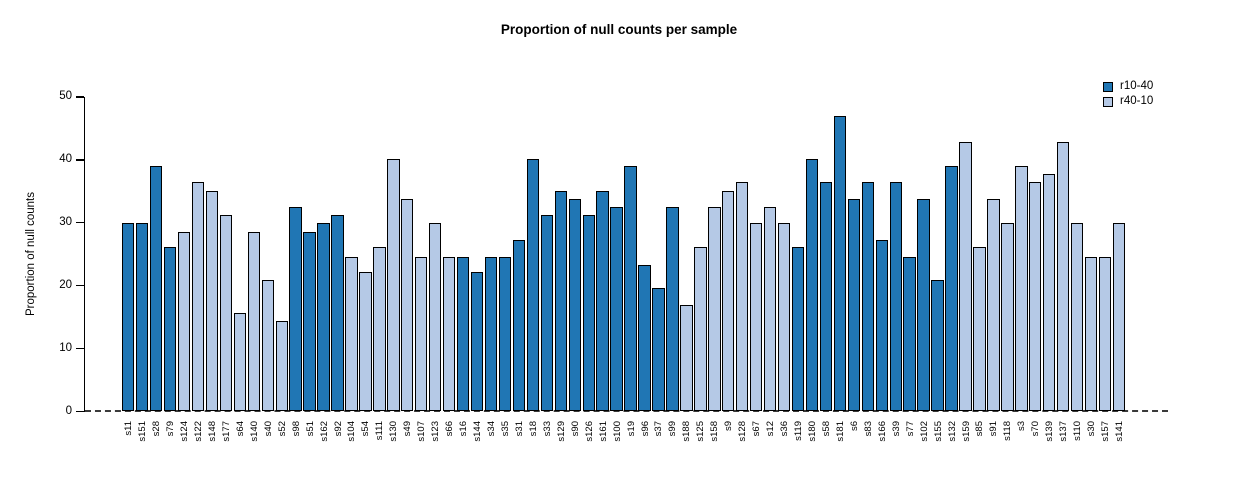  What do you see at coordinates (68, 410) in the screenshot?
I see `y-tick-label: 0` at bounding box center [68, 410].